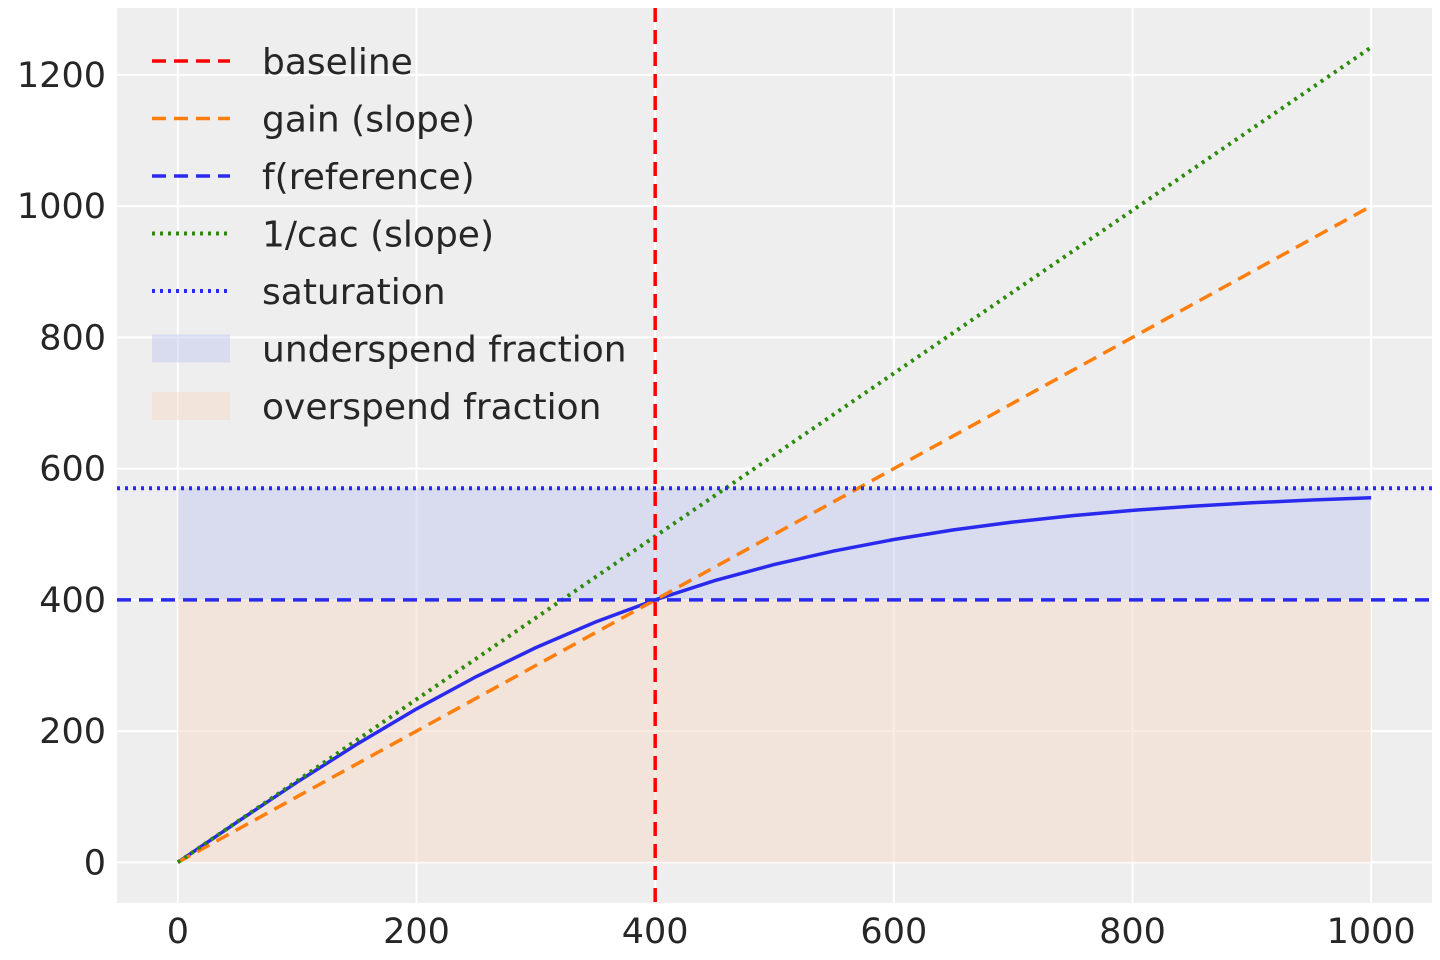 The image size is (1440, 960). Describe the element at coordinates (178, 932) in the screenshot. I see `x-tick-label: 0` at that location.